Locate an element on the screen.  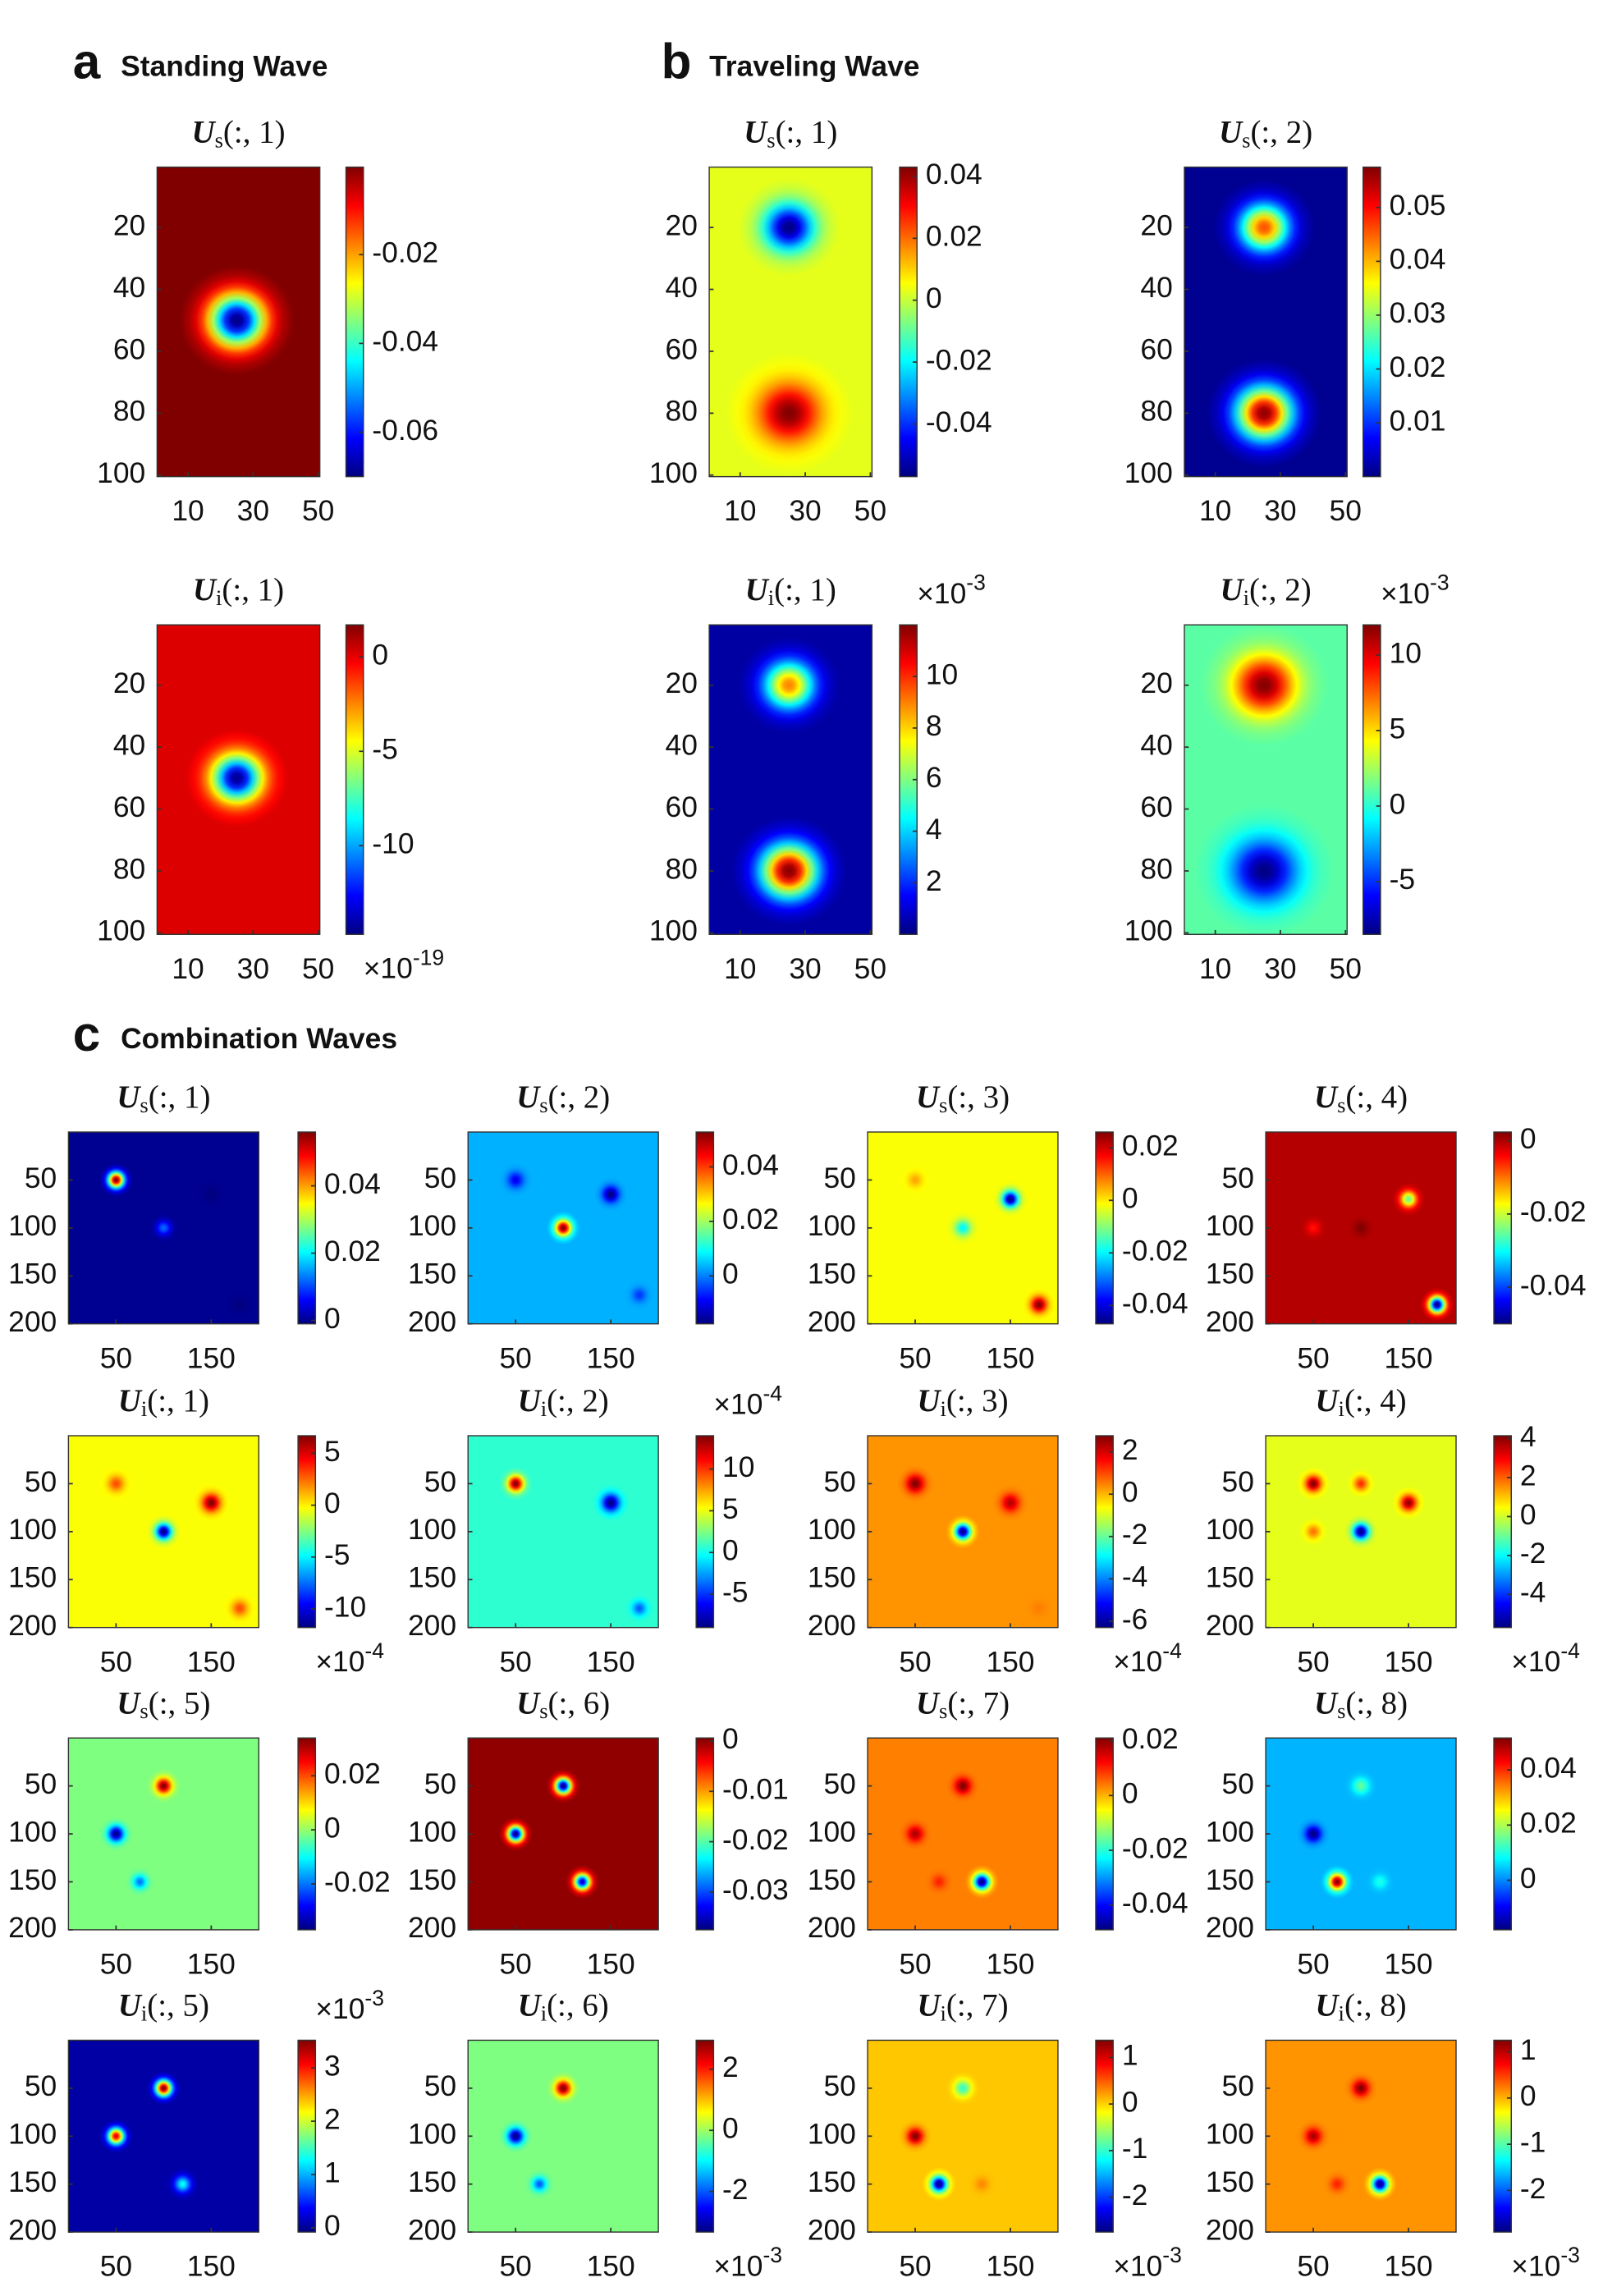
panel-title: Us(:, 7) is located at coordinates (963, 1704).